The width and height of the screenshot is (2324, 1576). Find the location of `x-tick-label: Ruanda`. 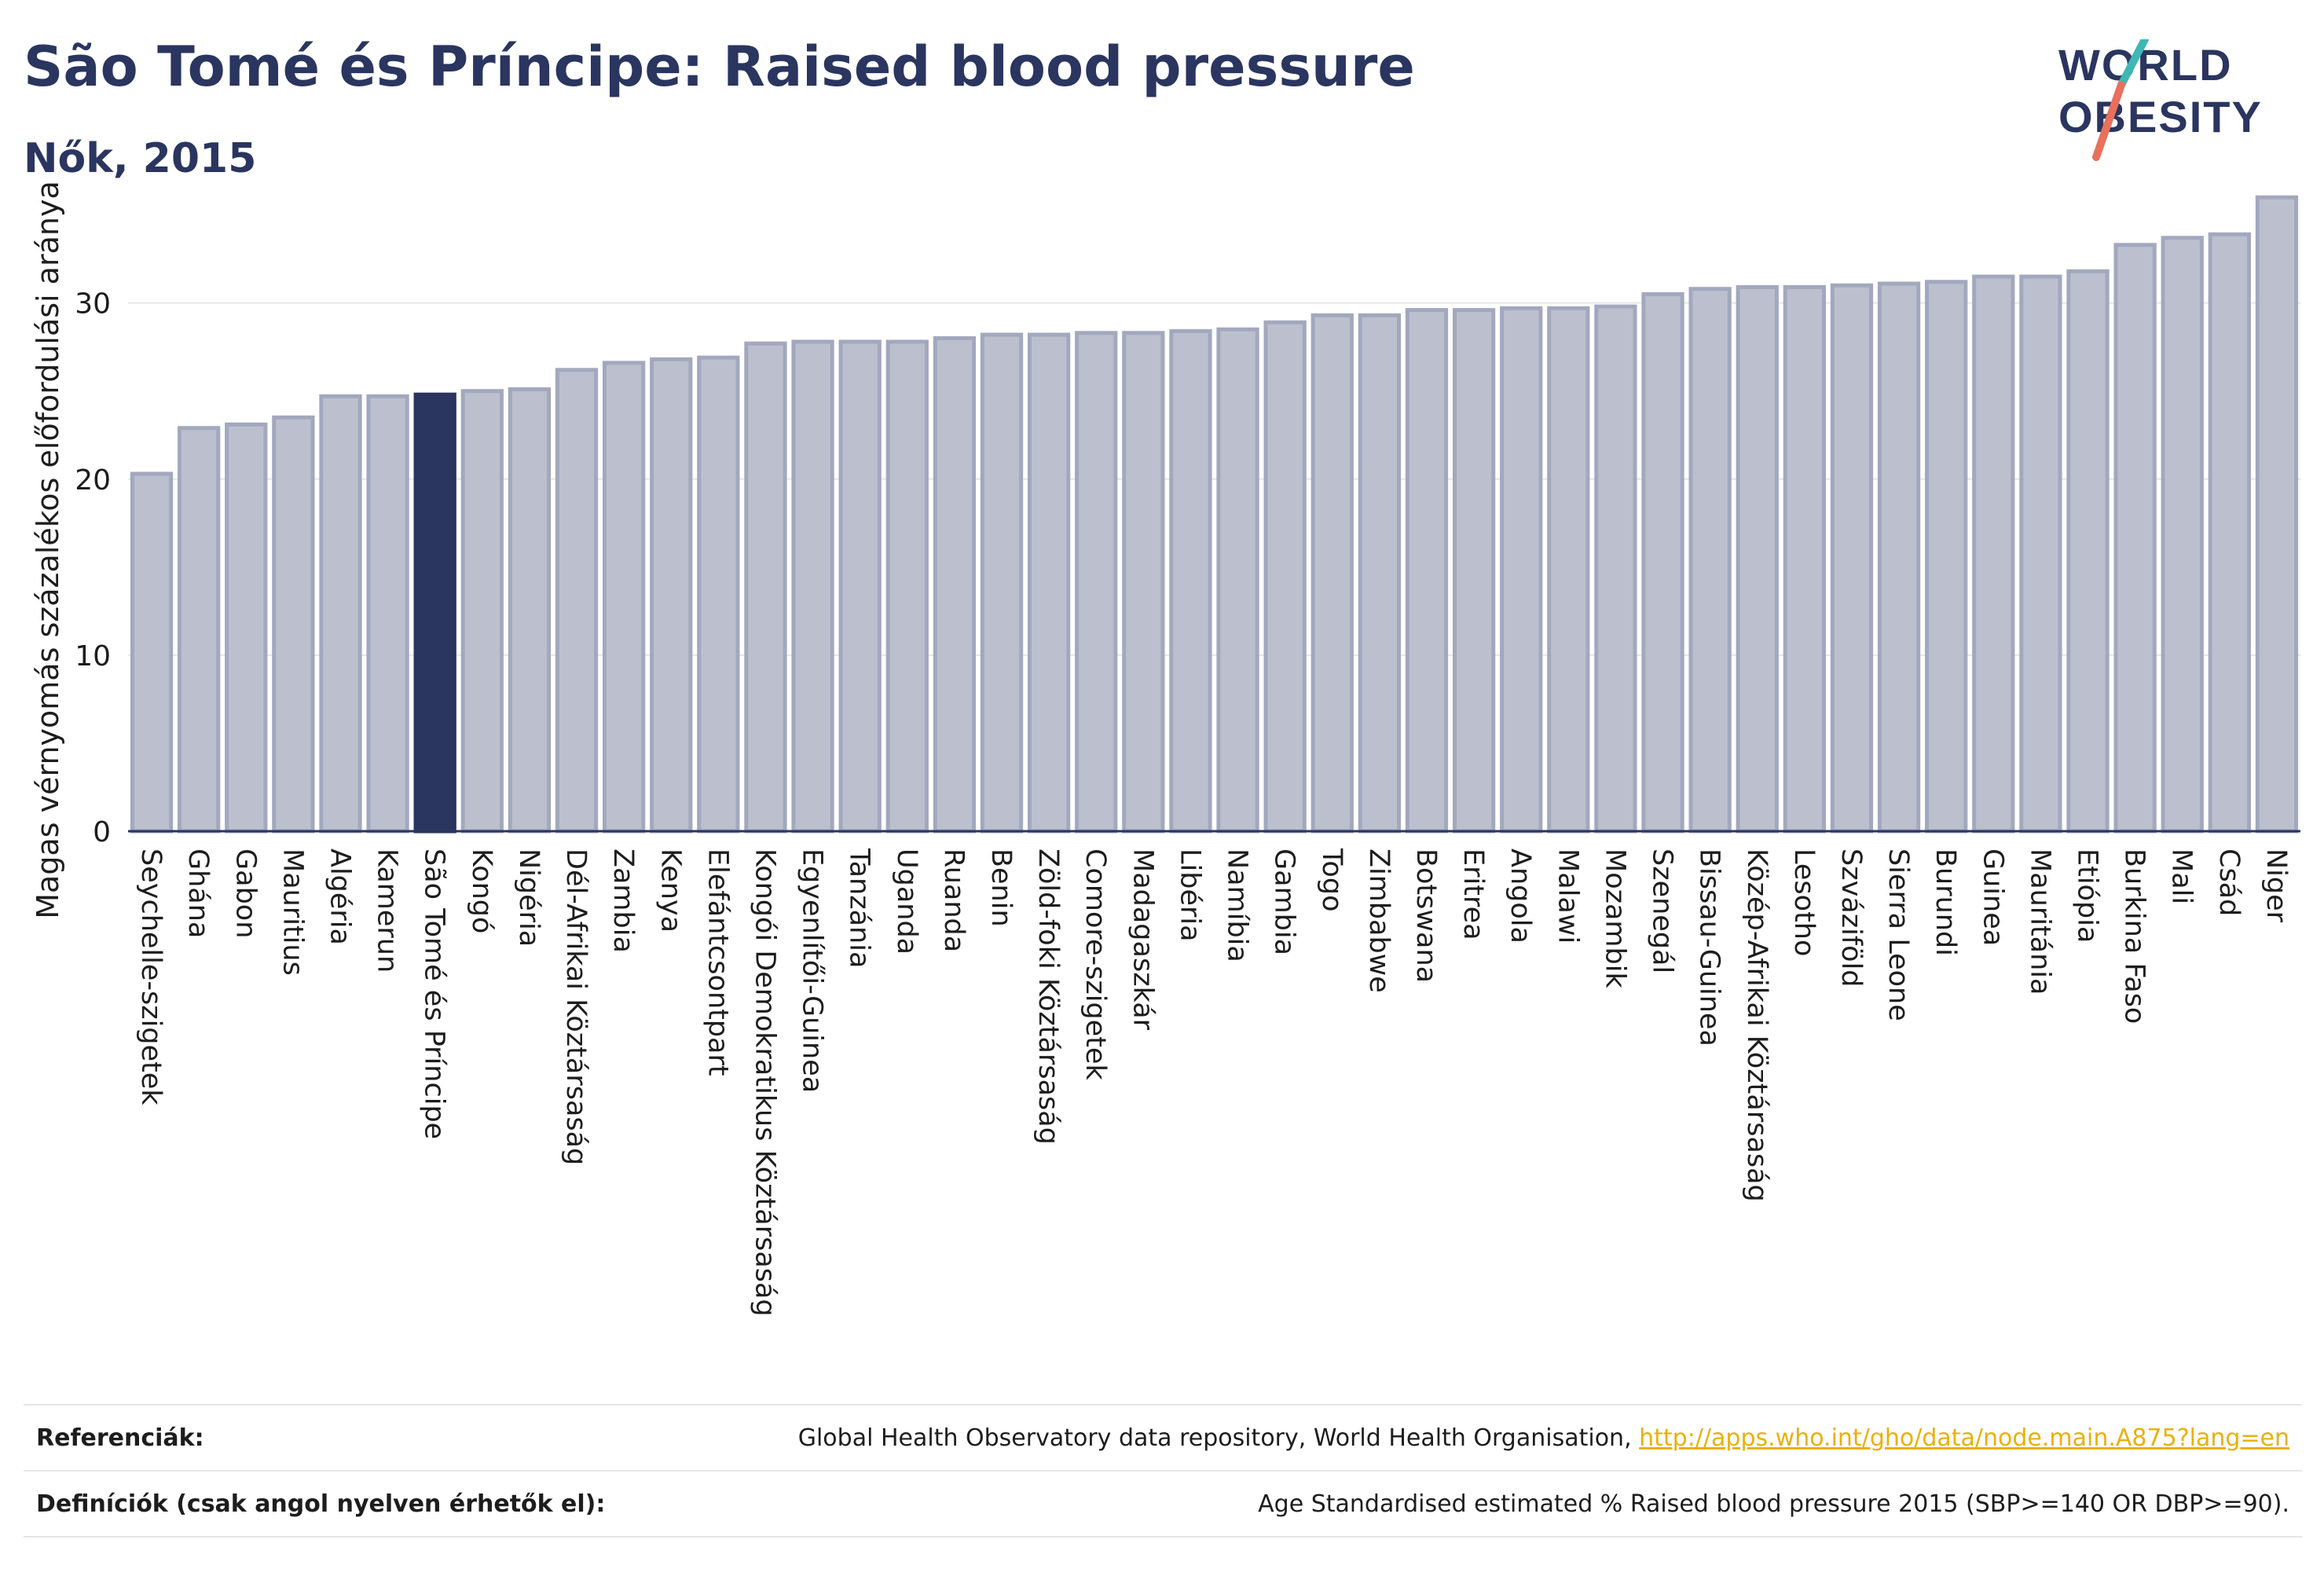

x-tick-label: Ruanda is located at coordinates (954, 900).